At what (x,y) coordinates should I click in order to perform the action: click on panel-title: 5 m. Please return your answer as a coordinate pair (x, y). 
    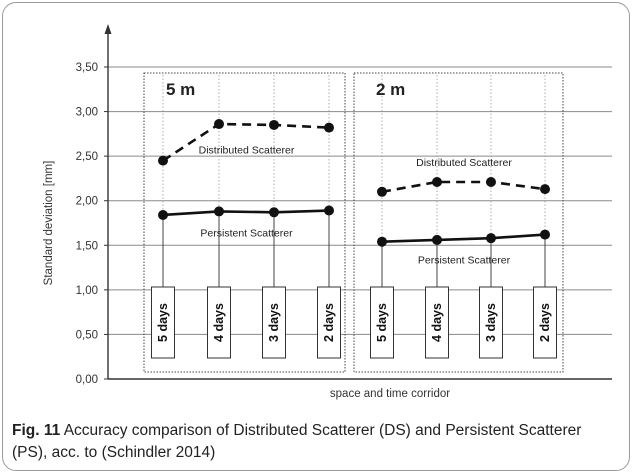
    Looking at the image, I should click on (180, 89).